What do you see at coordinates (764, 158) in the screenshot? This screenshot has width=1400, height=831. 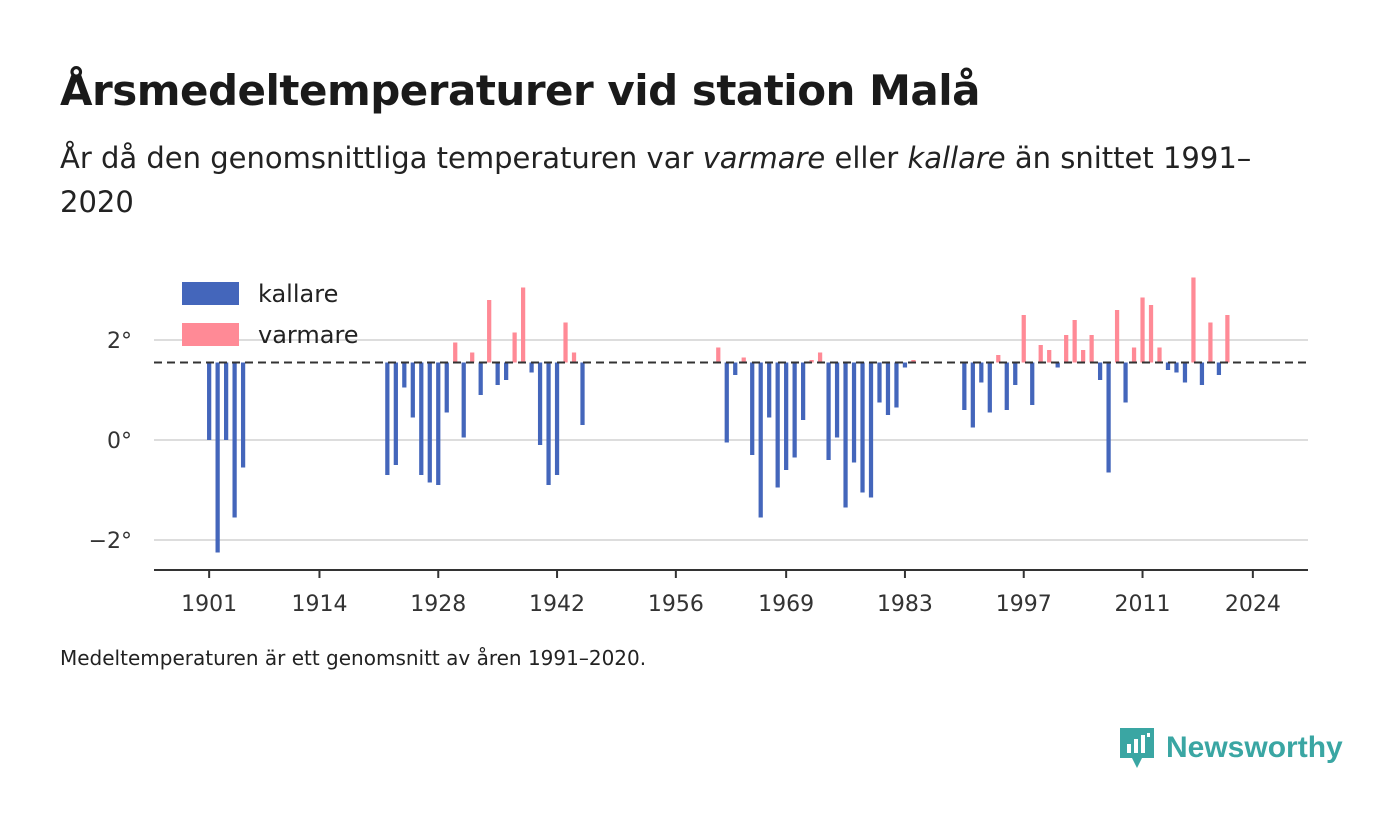 I see `subtitle-warm-word: varmare` at bounding box center [764, 158].